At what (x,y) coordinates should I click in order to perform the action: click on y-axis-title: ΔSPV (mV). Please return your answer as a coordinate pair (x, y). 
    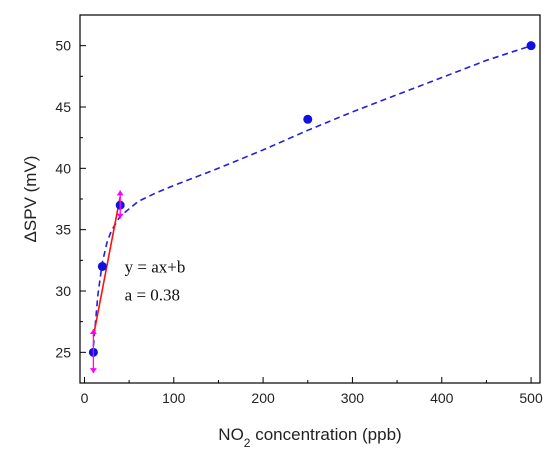
    Looking at the image, I should click on (30, 199).